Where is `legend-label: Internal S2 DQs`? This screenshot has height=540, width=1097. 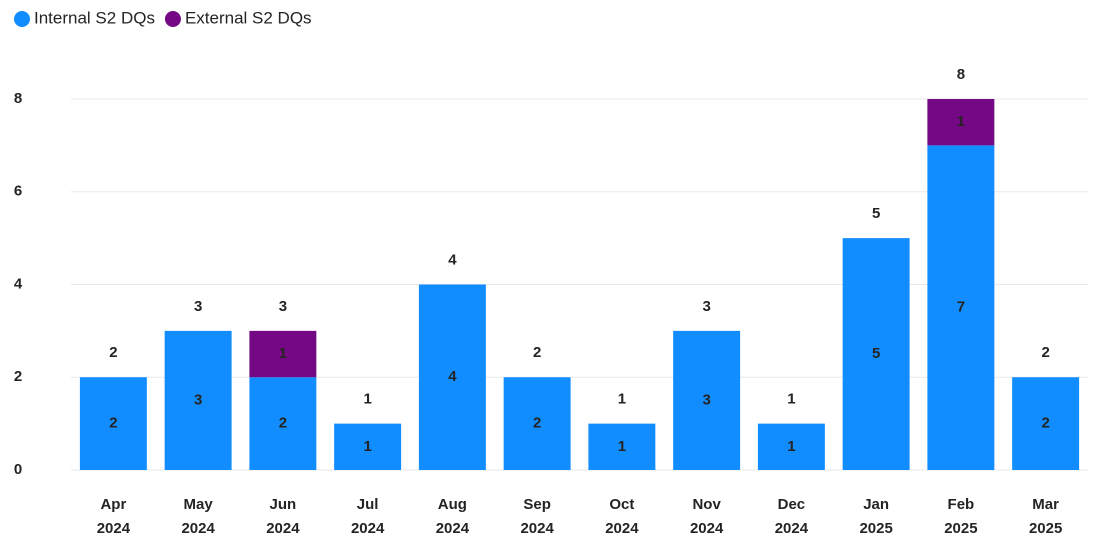
legend-label: Internal S2 DQs is located at coordinates (94, 17).